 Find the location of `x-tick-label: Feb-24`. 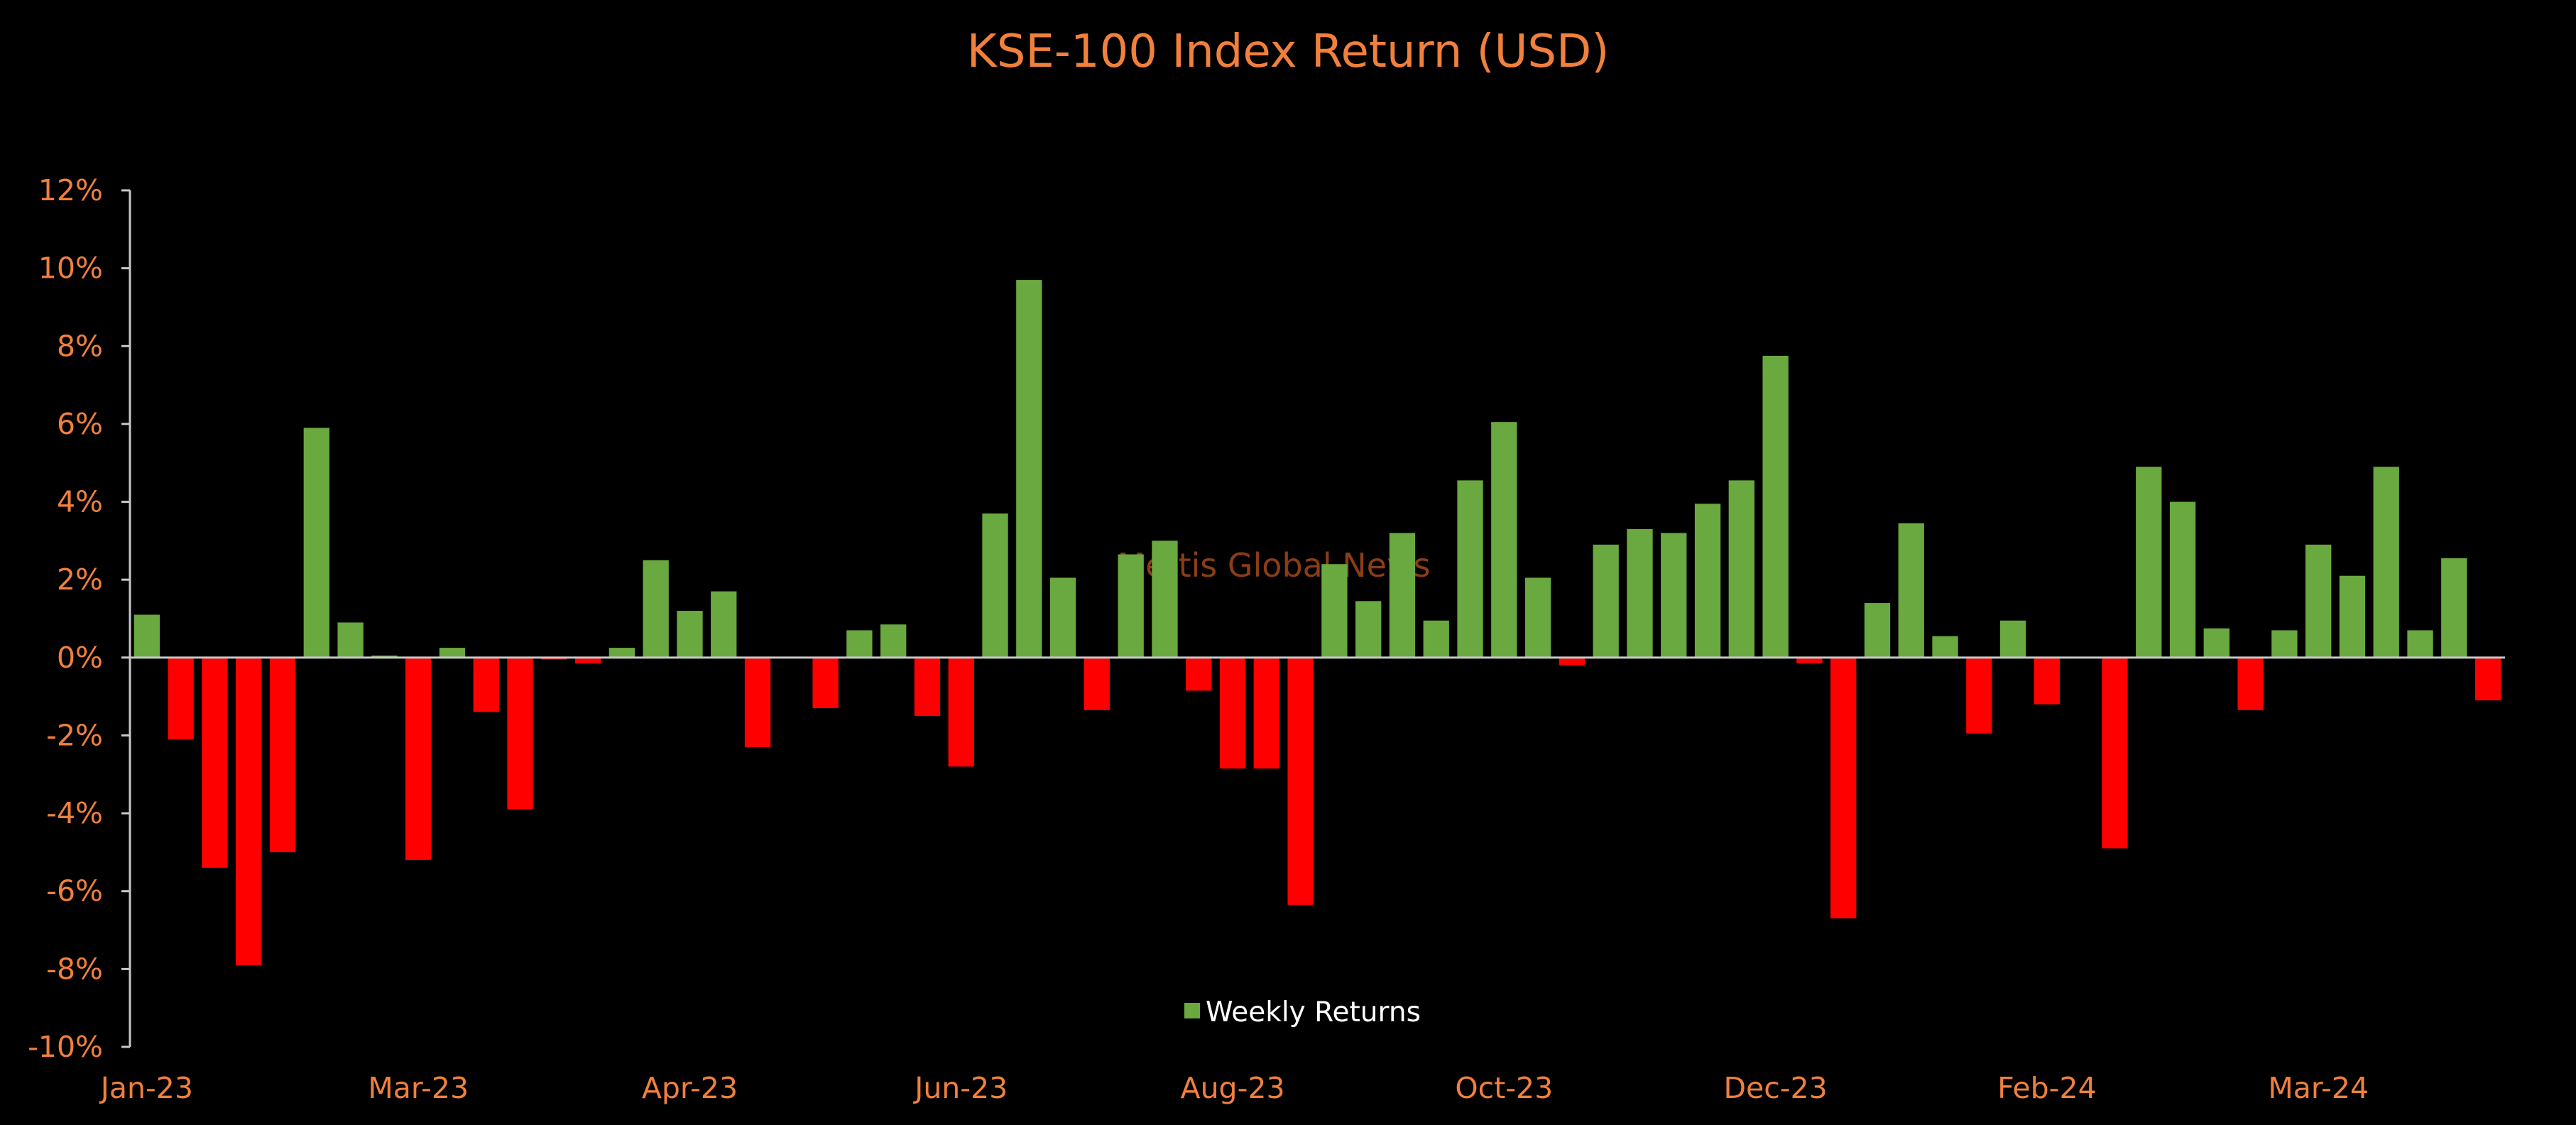

x-tick-label: Feb-24 is located at coordinates (2047, 1088).